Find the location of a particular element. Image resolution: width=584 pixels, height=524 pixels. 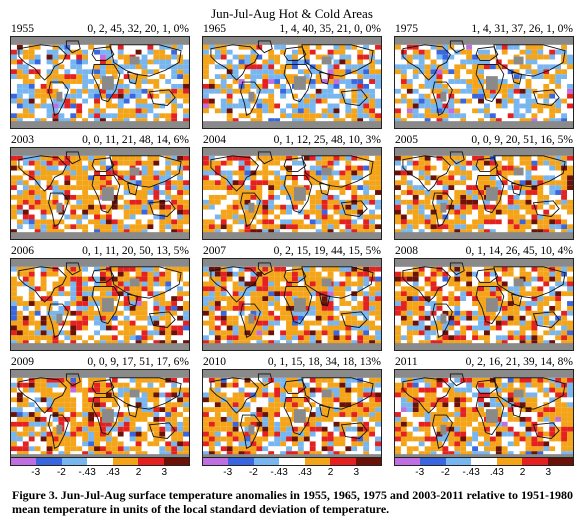

legend-row: -3 -2 -.43 .43 2 3 -3 -2 -.43 .43 2 3 -3 -2 -.43 .43 2 3 is located at coordinates (292, 467).